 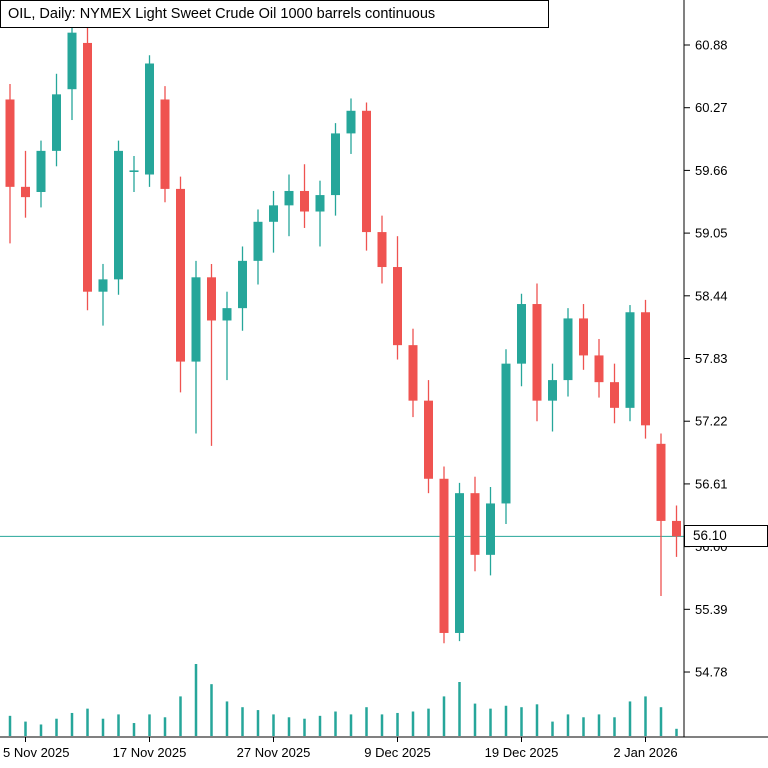 What do you see at coordinates (711, 107) in the screenshot?
I see `price-tick-label: 60.27` at bounding box center [711, 107].